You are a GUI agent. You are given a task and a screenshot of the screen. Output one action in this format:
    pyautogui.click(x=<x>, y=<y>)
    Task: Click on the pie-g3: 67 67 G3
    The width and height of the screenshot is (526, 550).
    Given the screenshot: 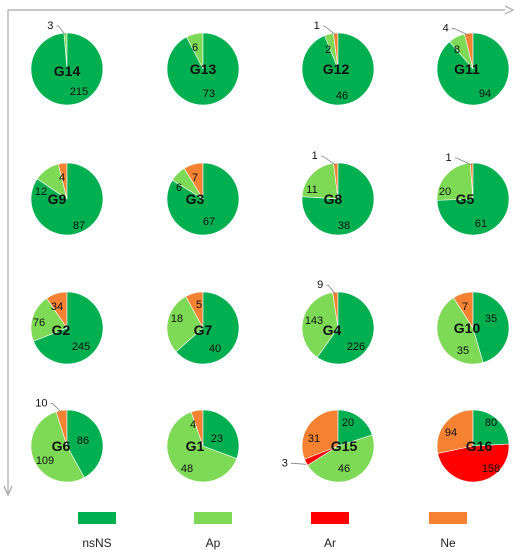 What is the action you would take?
    pyautogui.click(x=203, y=199)
    